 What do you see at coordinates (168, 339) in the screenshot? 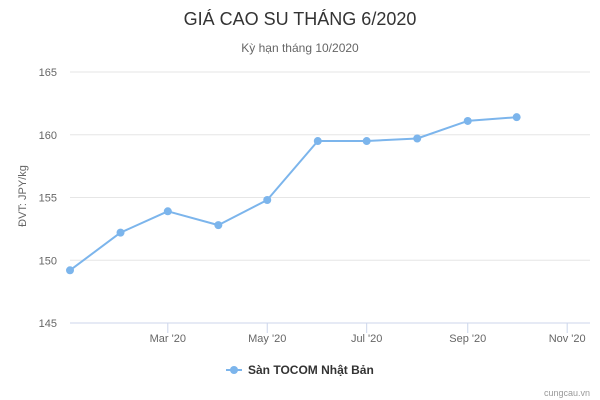
I see `x-tick-label: Mar '20` at bounding box center [168, 339].